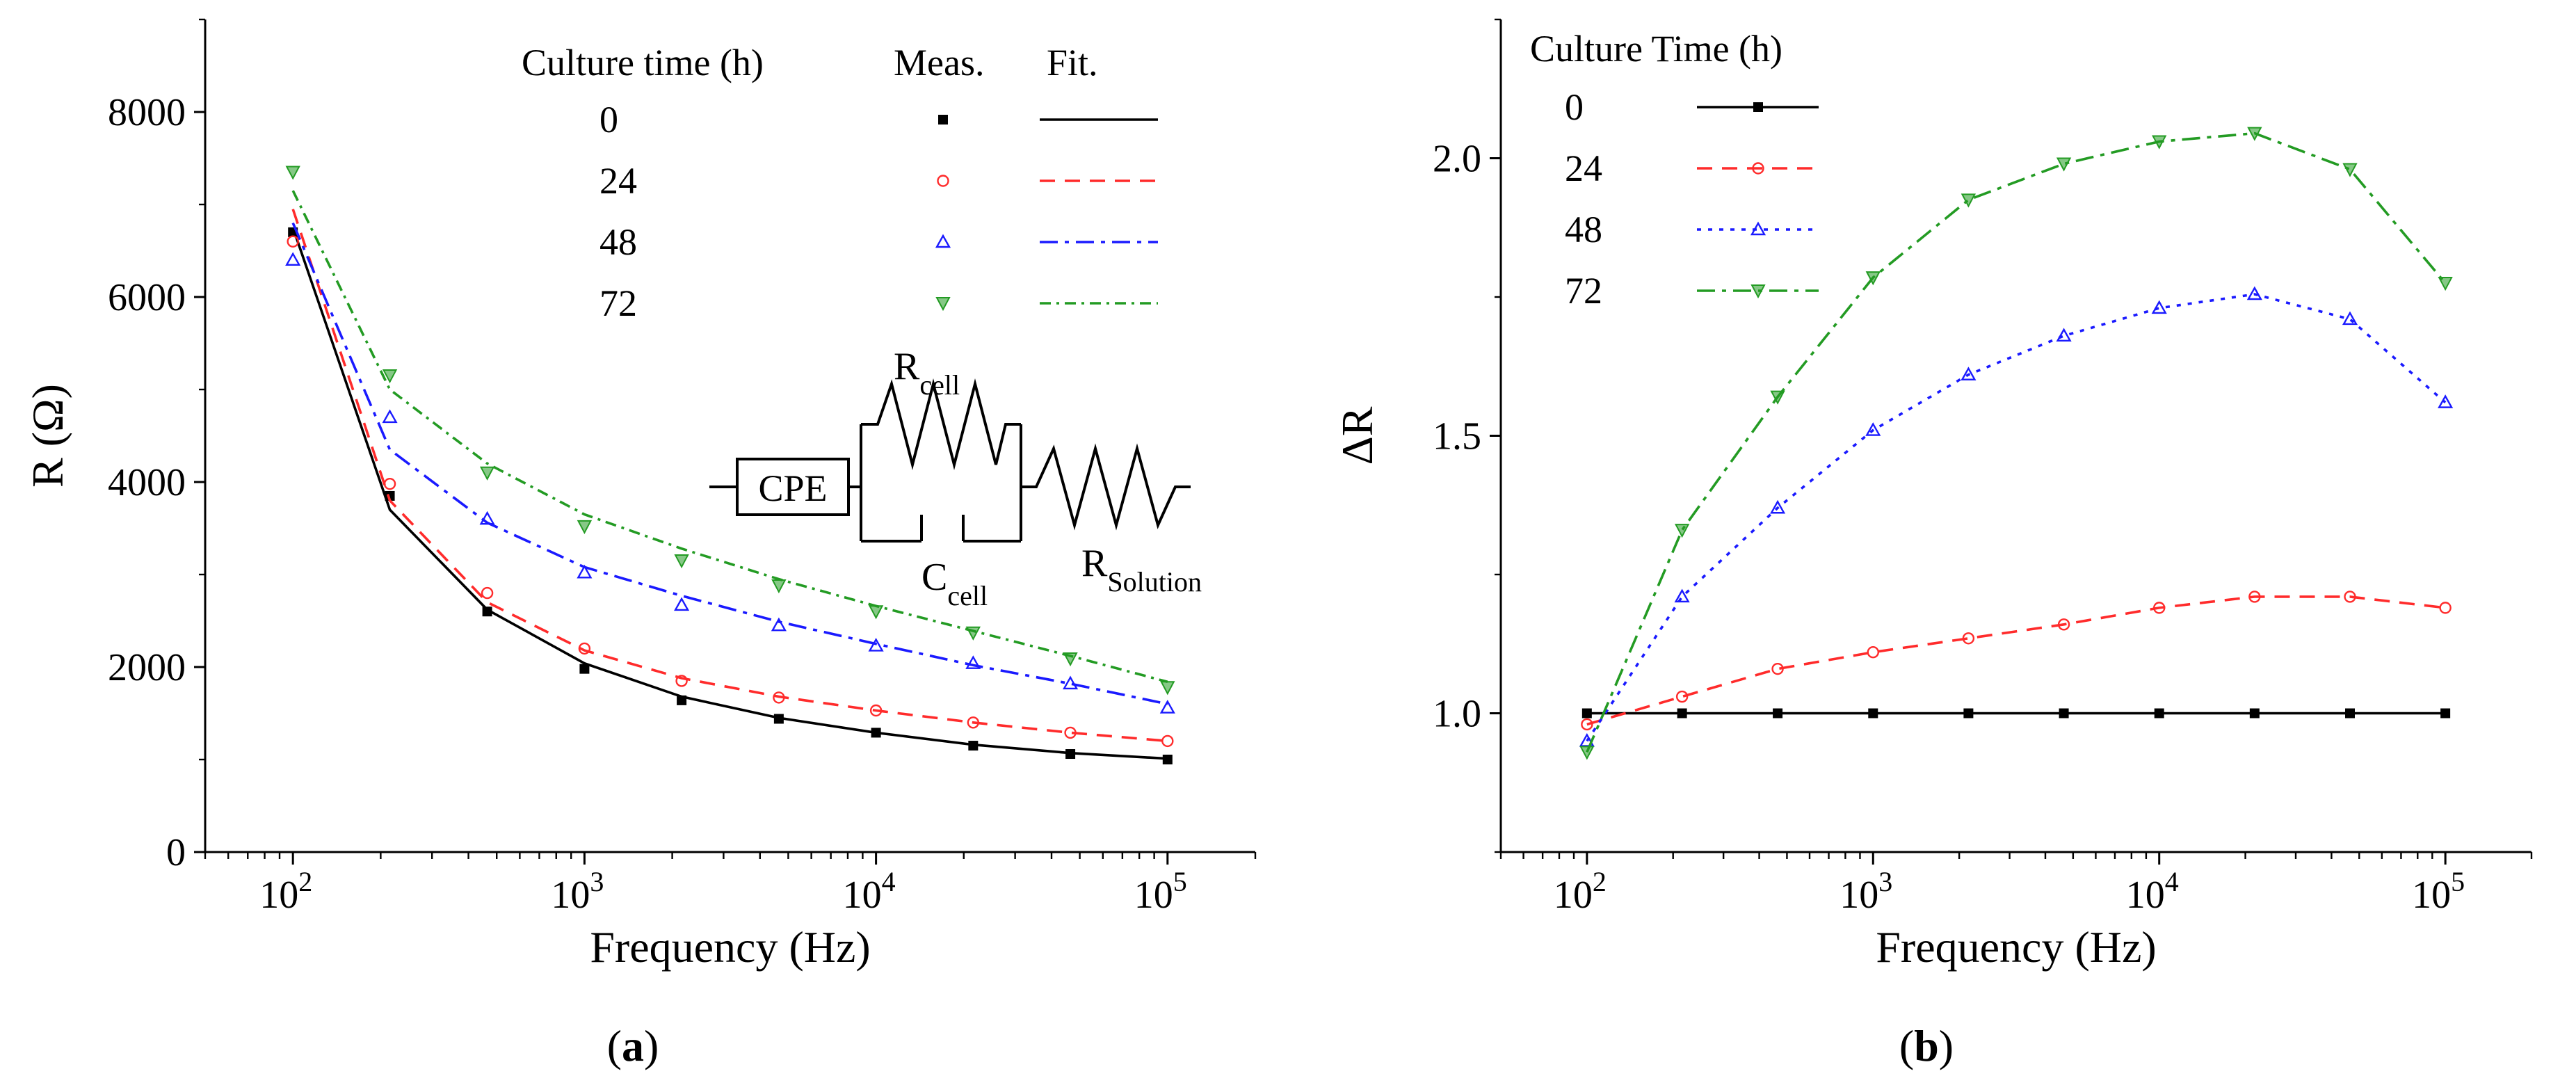 The height and width of the screenshot is (1076, 2576). I want to click on y-tick-label: 6000, so click(147, 297).